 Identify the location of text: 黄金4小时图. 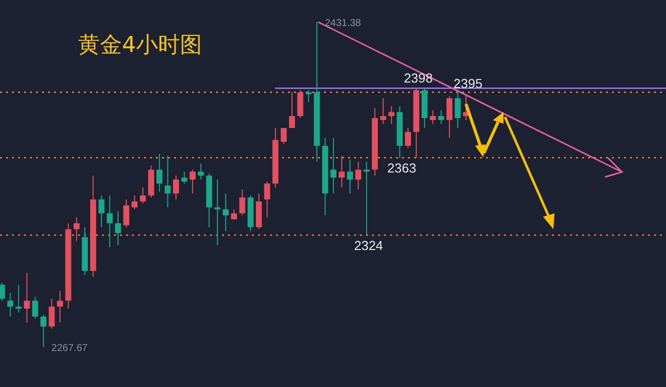
(140, 45).